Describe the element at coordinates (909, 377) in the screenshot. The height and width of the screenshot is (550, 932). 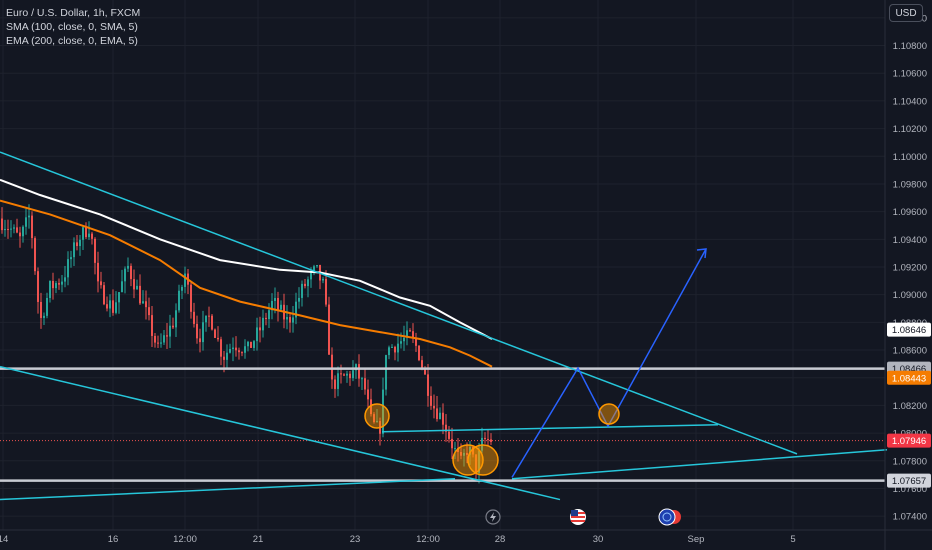
I see `price-tag` at that location.